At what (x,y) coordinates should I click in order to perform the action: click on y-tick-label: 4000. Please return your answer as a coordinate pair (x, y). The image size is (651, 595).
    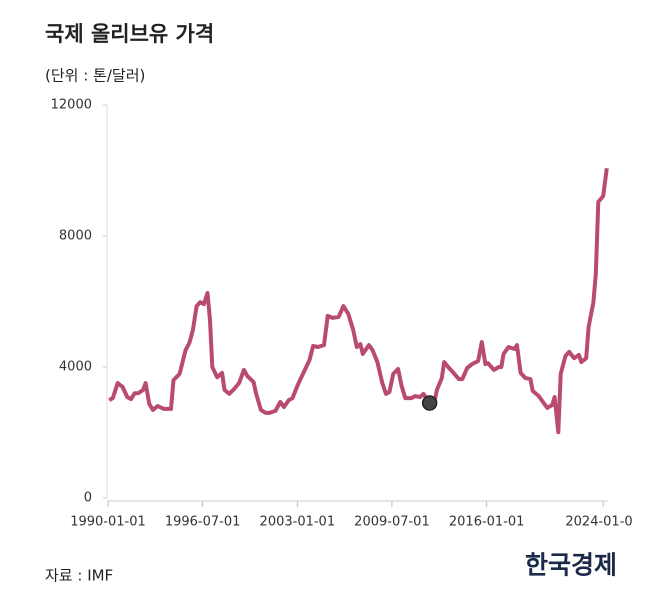
    Looking at the image, I should click on (75, 367).